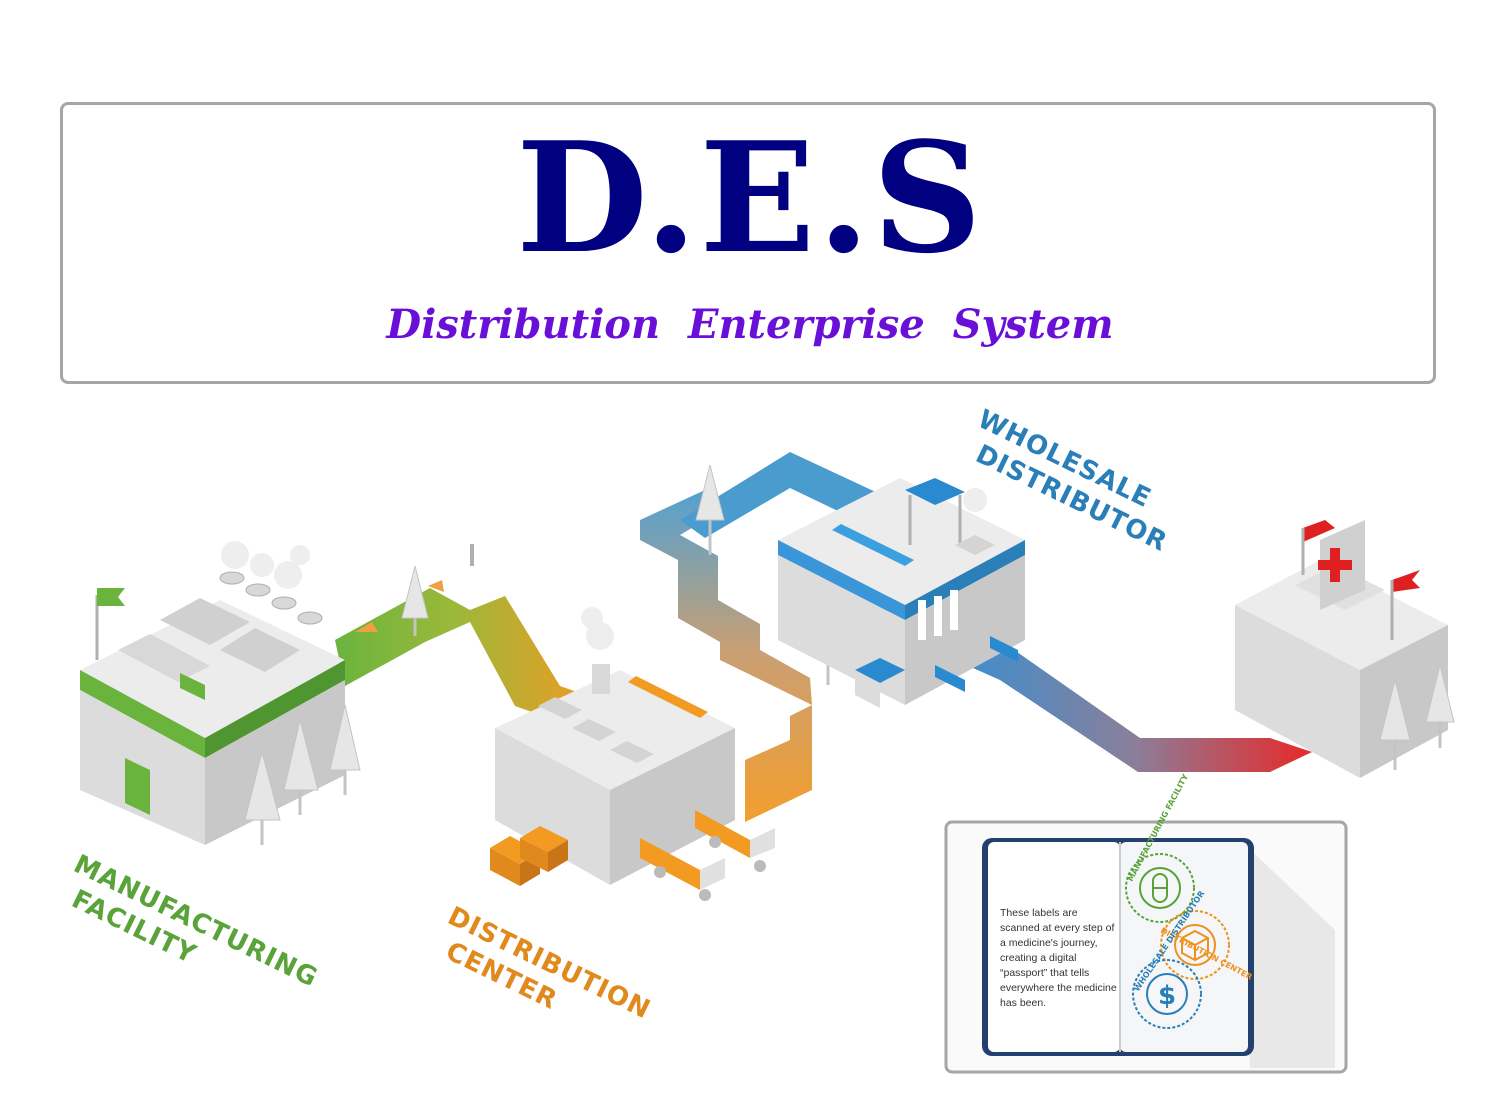 This screenshot has height=1105, width=1500. What do you see at coordinates (1133, 706) in the screenshot?
I see `path-wholesale-to-hospital` at bounding box center [1133, 706].